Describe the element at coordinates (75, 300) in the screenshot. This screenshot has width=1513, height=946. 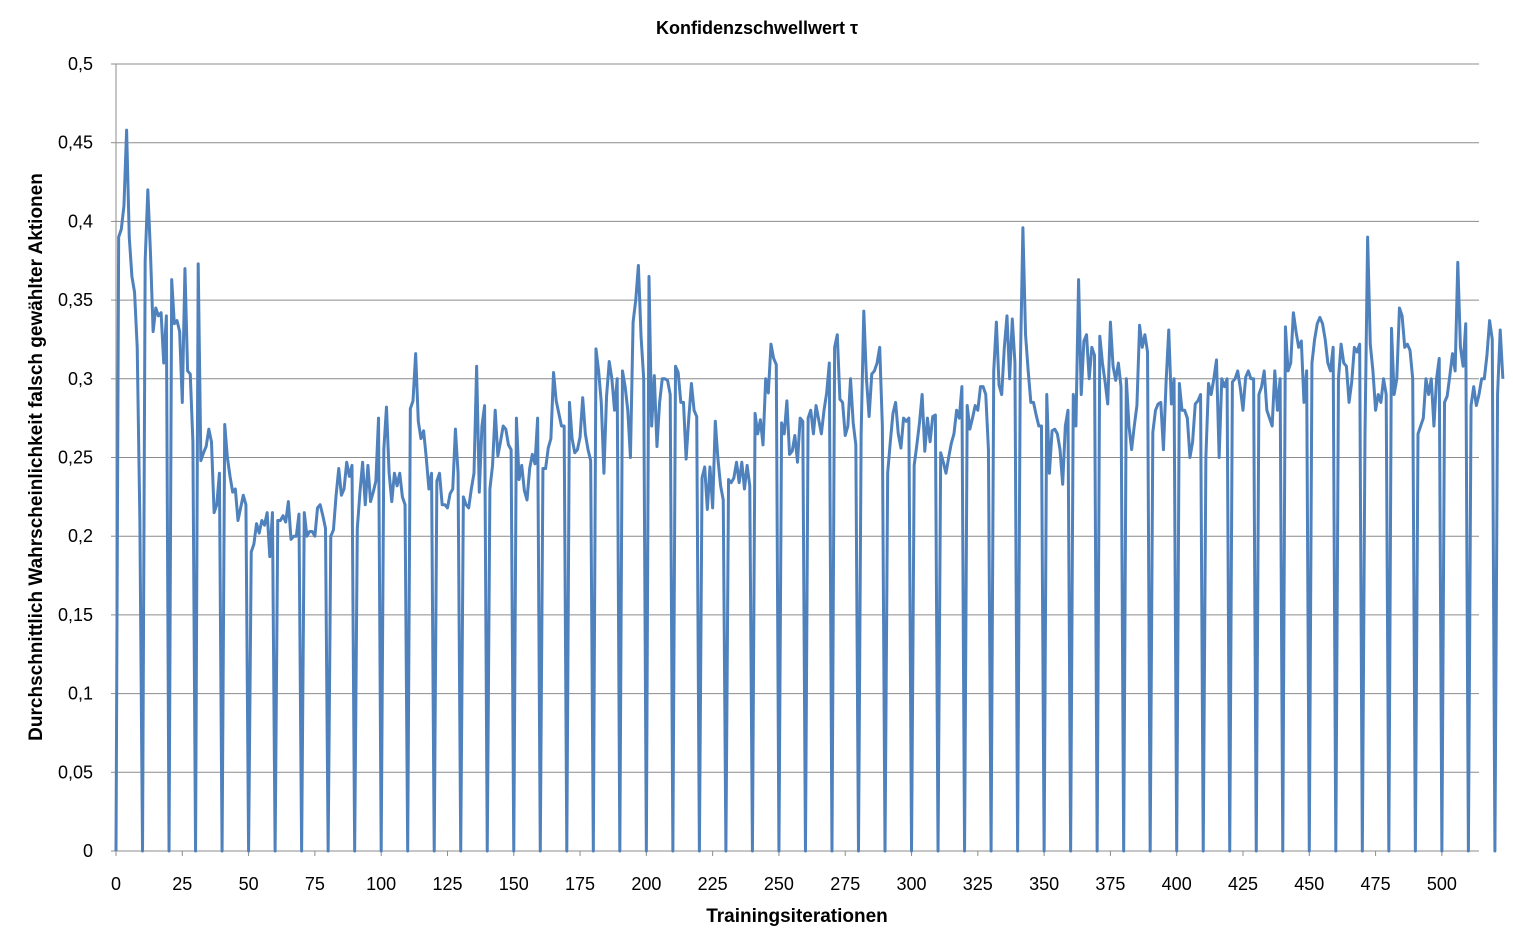
I see `y-tick-label: 0,35` at that location.